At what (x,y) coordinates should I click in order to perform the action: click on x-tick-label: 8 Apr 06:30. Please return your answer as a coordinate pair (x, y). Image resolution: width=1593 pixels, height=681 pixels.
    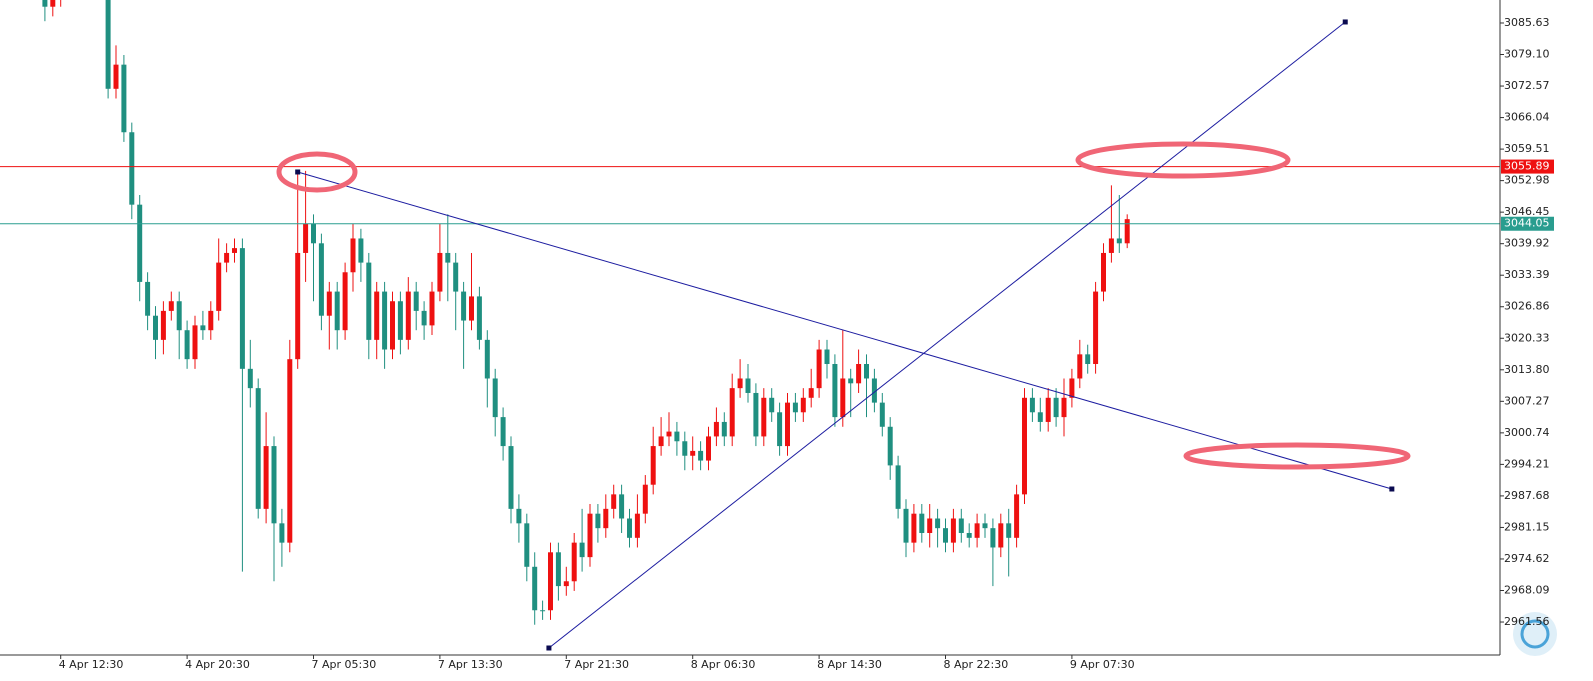
    Looking at the image, I should click on (723, 664).